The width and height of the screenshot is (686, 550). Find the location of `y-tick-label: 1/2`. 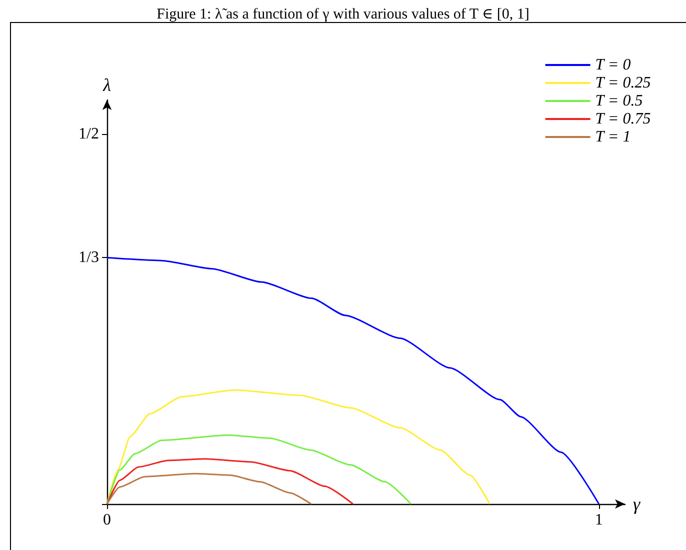

y-tick-label: 1/2 is located at coordinates (88, 134).